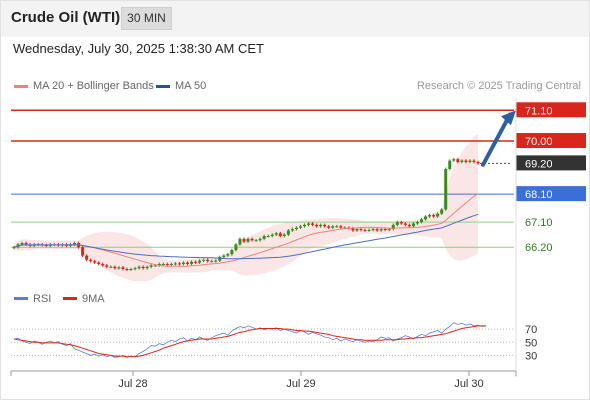  Describe the element at coordinates (539, 111) in the screenshot. I see `price-tag-71.10: 71.10` at that location.